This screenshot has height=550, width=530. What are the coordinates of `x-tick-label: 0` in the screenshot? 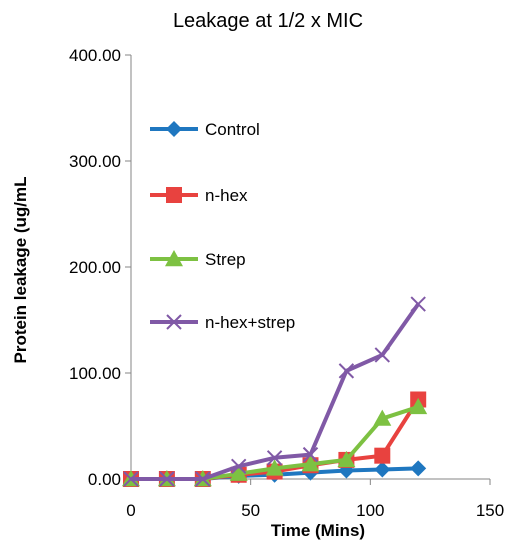 It's located at (130, 510).